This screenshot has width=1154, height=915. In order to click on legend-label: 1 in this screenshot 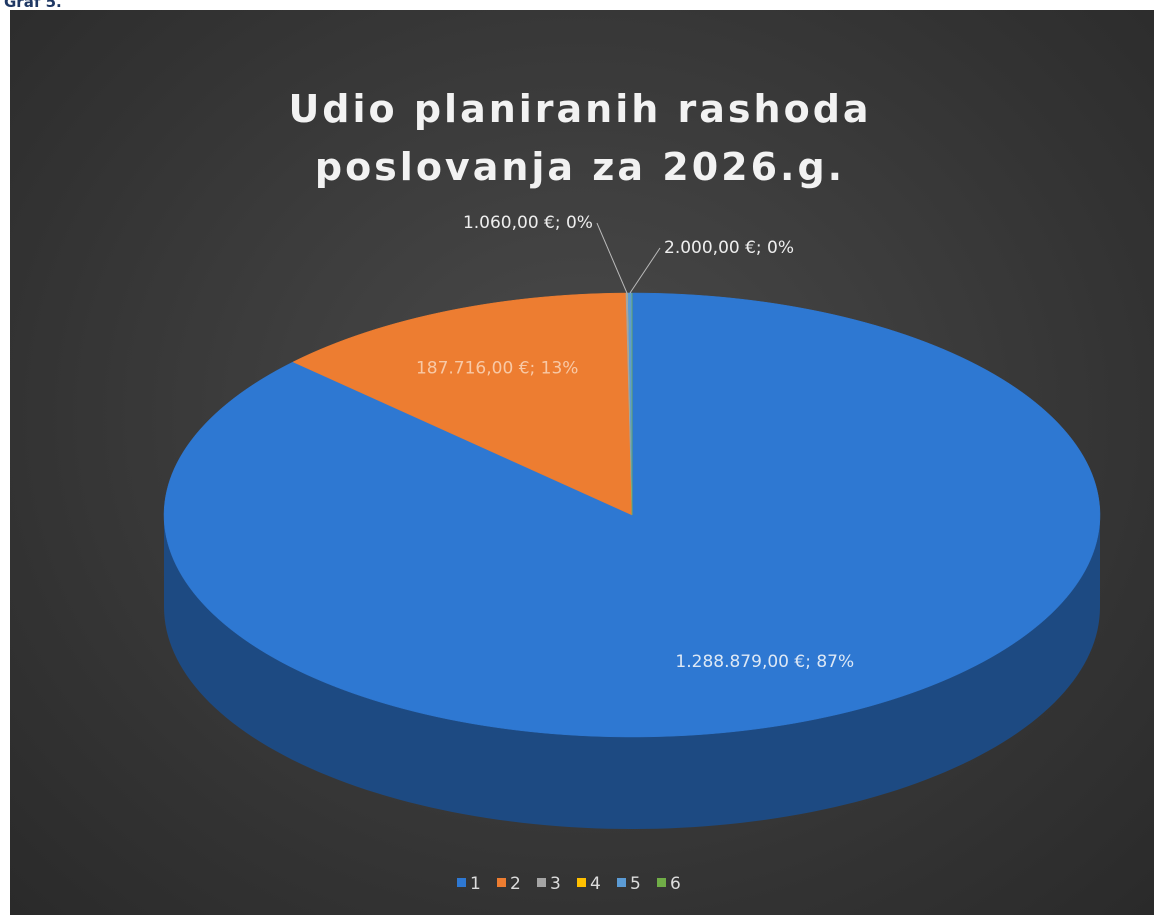, I will do `click(475, 884)`.